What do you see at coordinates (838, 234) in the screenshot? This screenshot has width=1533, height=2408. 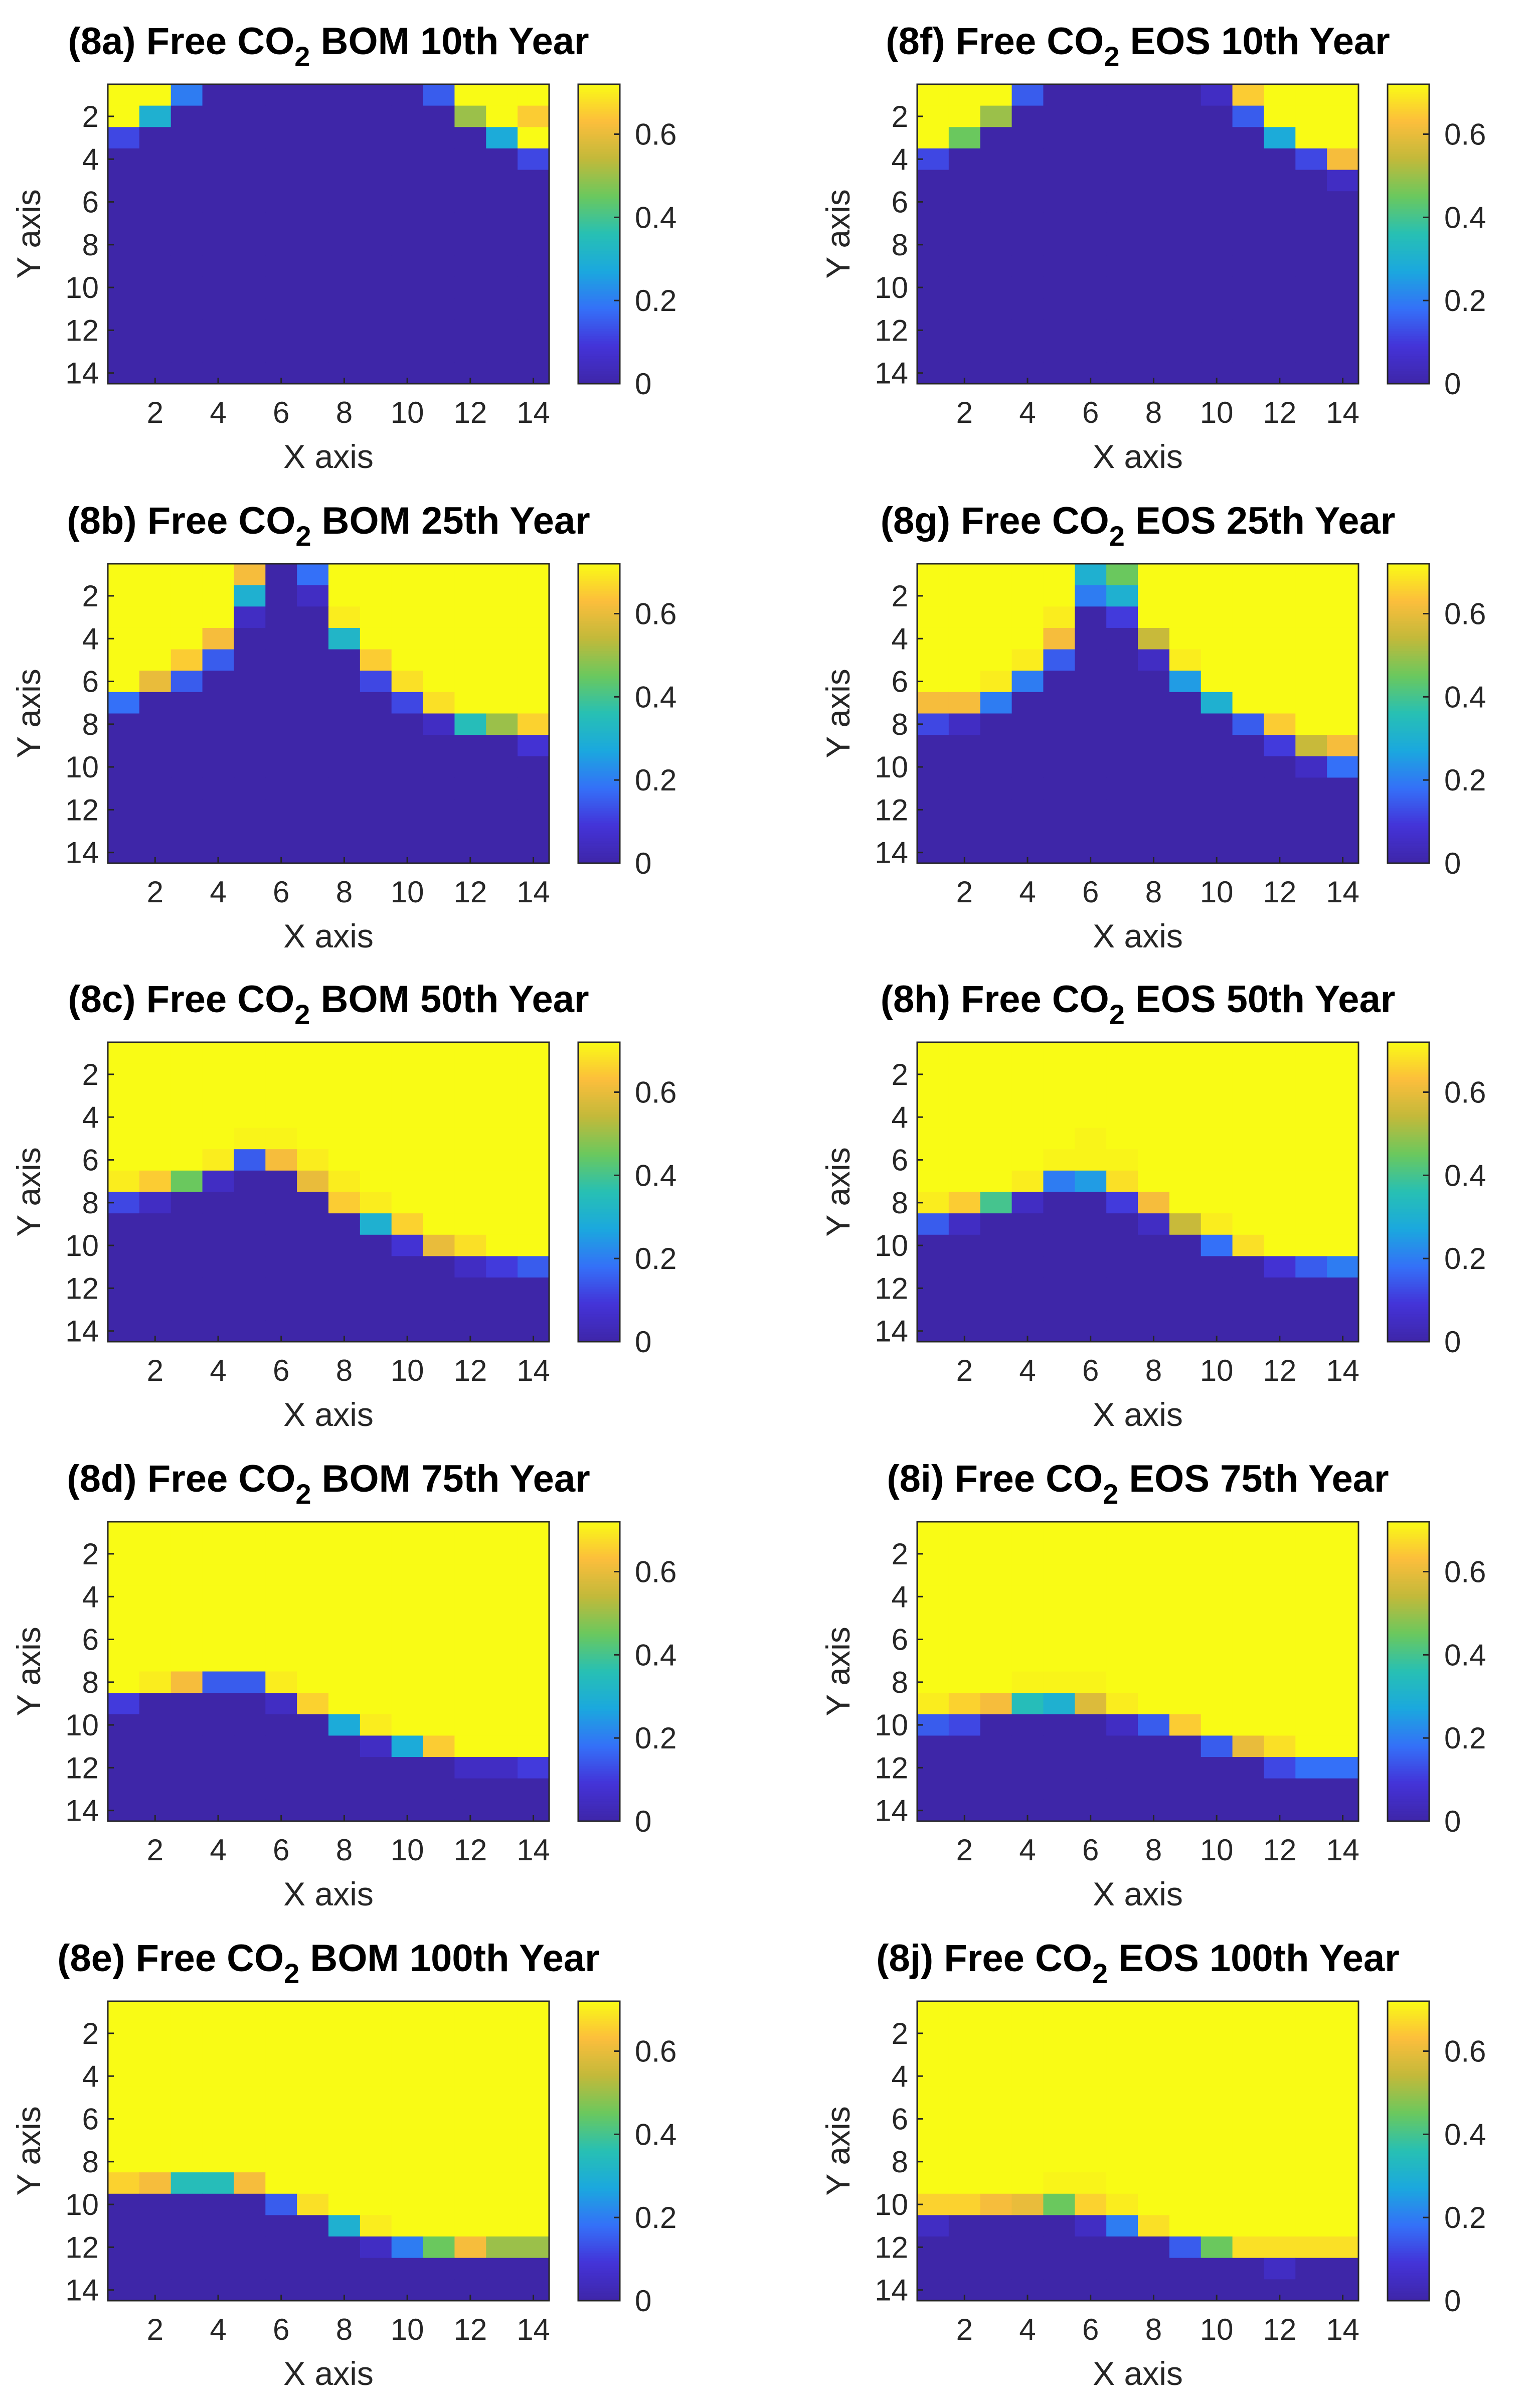 I see `y-axis-label: Y axis` at bounding box center [838, 234].